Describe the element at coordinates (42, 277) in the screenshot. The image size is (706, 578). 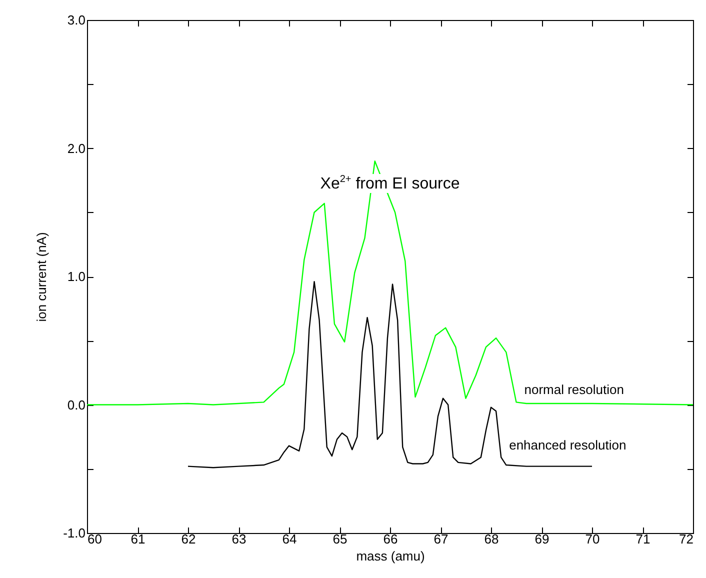
I see `y-axis-title: ion current (nA)` at that location.